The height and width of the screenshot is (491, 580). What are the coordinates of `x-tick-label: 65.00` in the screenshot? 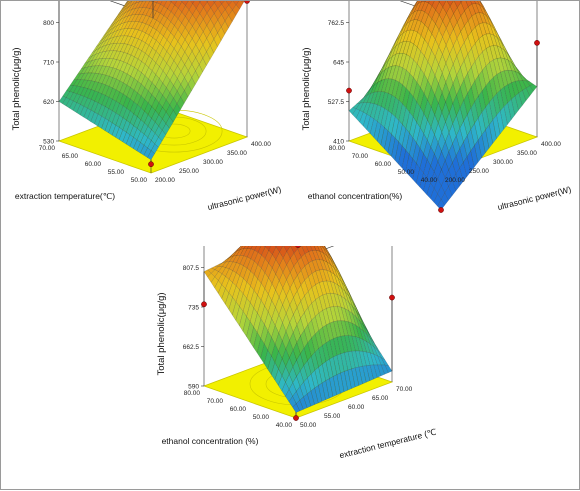 It's located at (380, 398).